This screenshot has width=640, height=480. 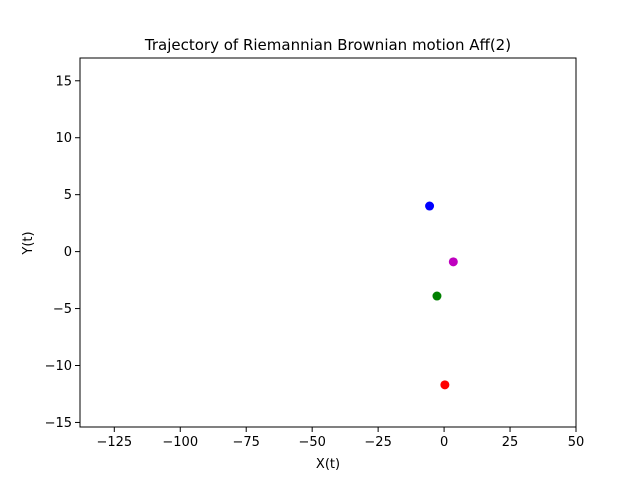 What do you see at coordinates (444, 442) in the screenshot?
I see `x-tick-label-5: 0` at bounding box center [444, 442].